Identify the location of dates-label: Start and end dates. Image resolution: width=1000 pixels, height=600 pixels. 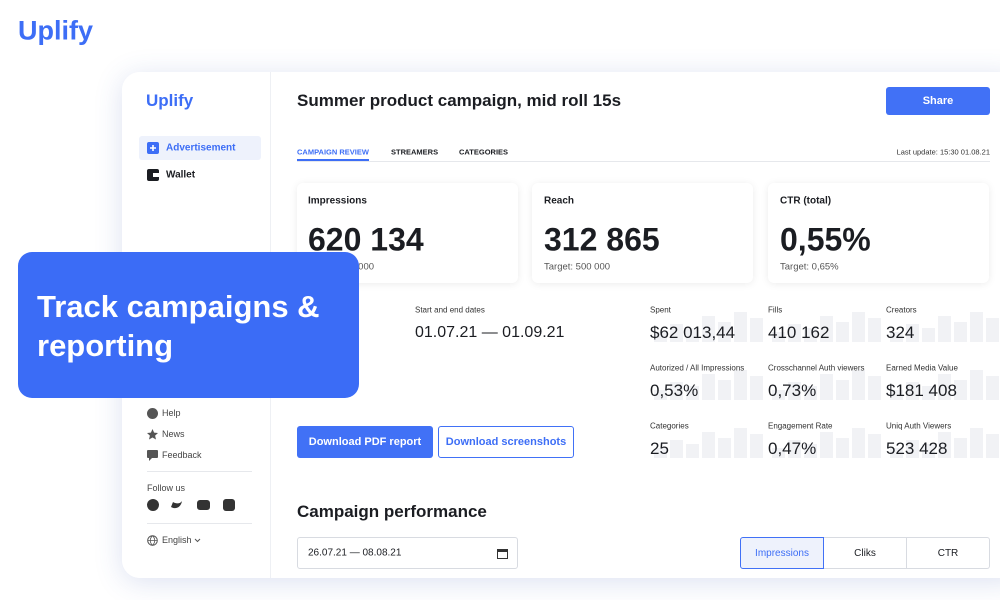
(450, 310).